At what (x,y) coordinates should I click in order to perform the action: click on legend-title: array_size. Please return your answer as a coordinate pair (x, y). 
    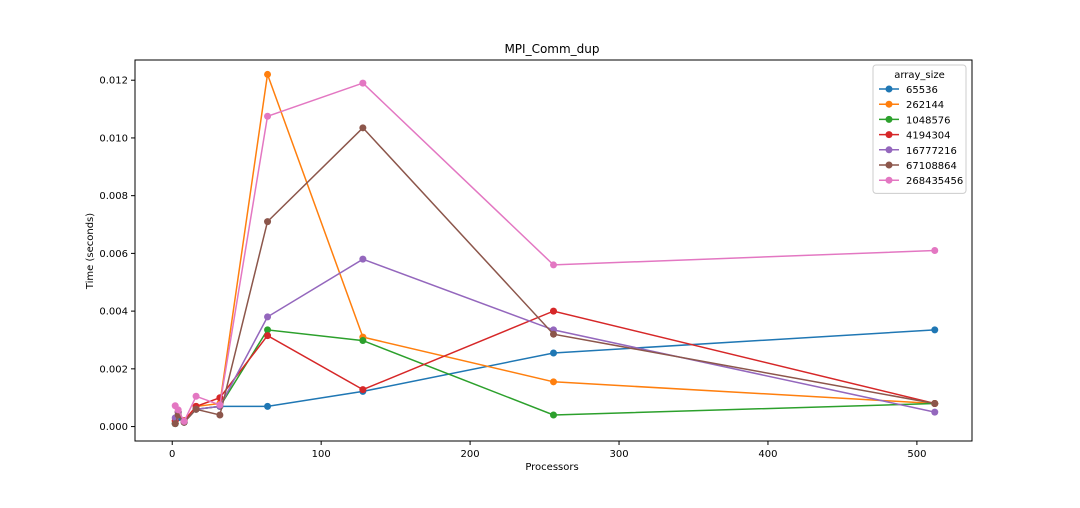
    Looking at the image, I should click on (919, 75).